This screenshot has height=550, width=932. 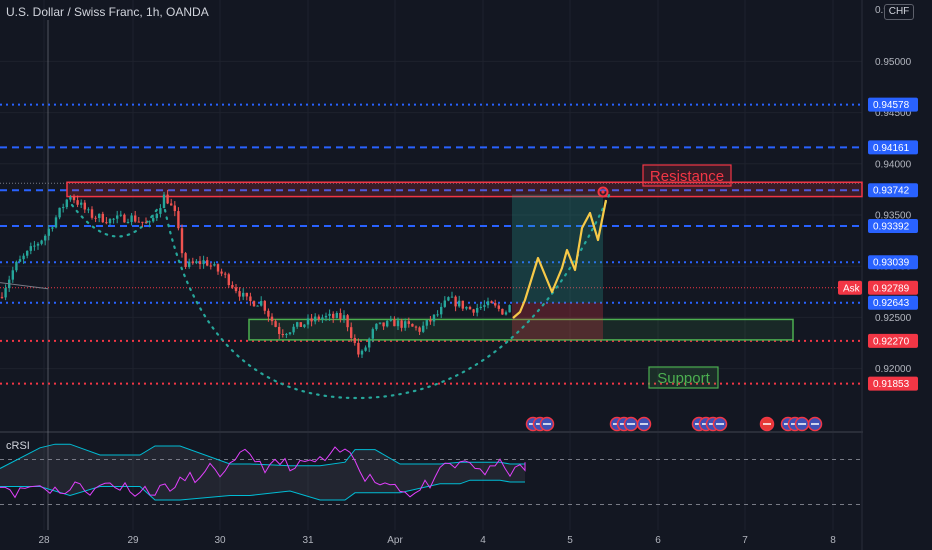 I want to click on ask-tag-label: Ask, so click(x=852, y=288).